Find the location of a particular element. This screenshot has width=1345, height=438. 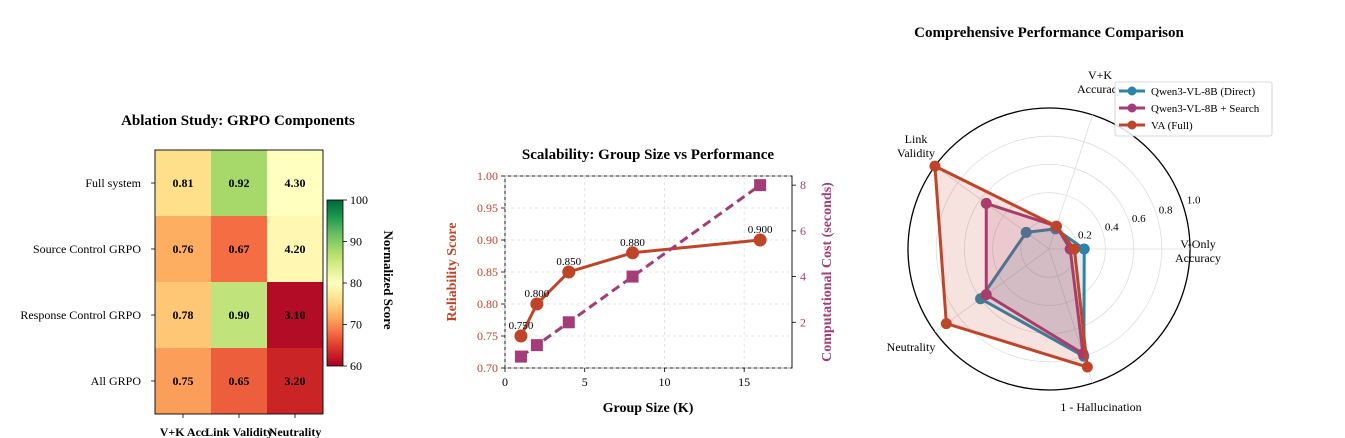

radar-spoke is located at coordinates (992, 290).